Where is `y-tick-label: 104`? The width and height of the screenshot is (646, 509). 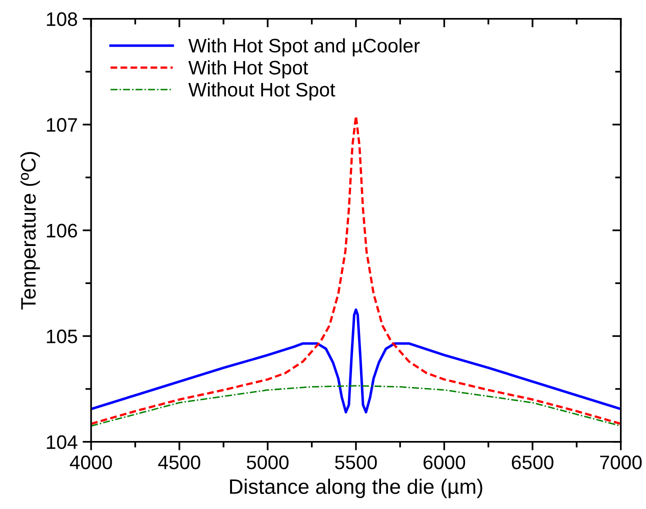 y-tick-label: 104 is located at coordinates (62, 442).